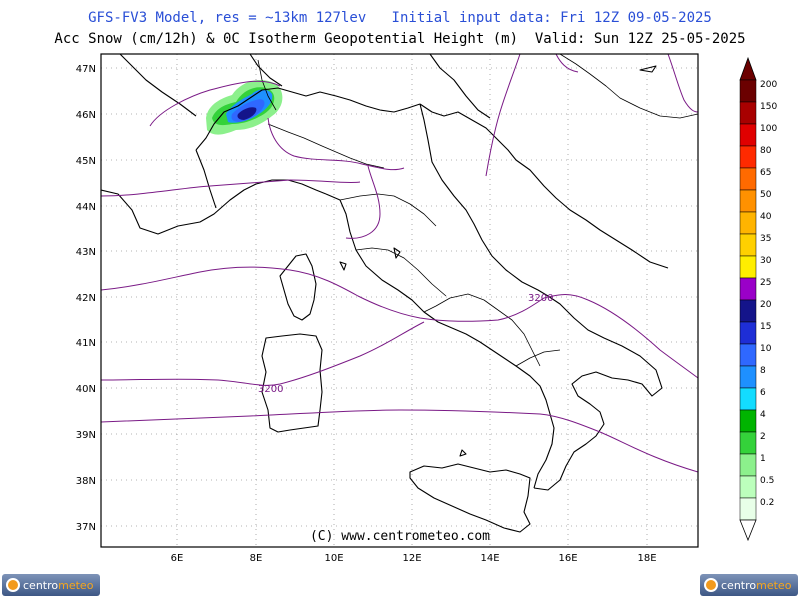 The width and height of the screenshot is (800, 600). Describe the element at coordinates (763, 393) in the screenshot. I see `legend-label: 6` at that location.